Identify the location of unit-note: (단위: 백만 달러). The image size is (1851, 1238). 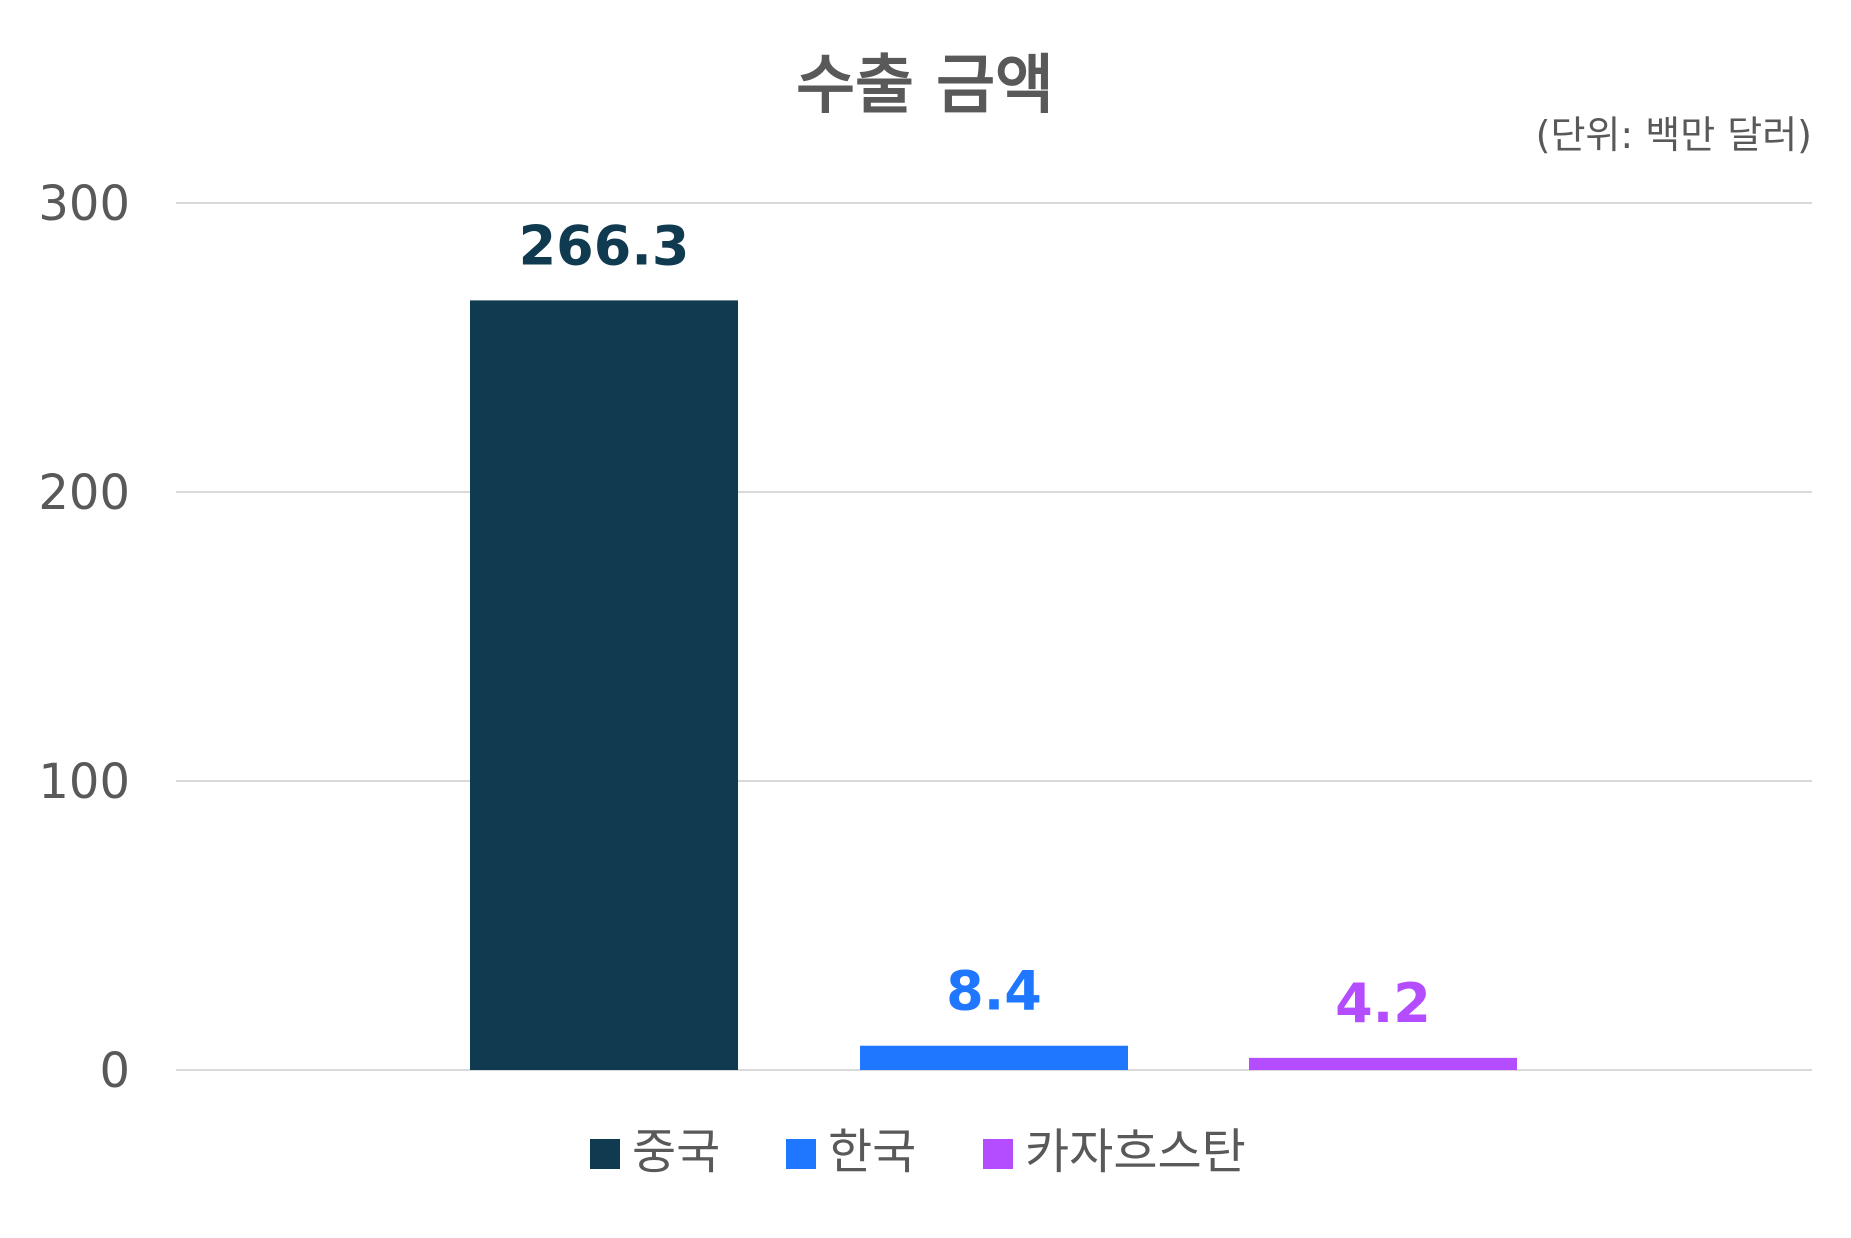
(1674, 135).